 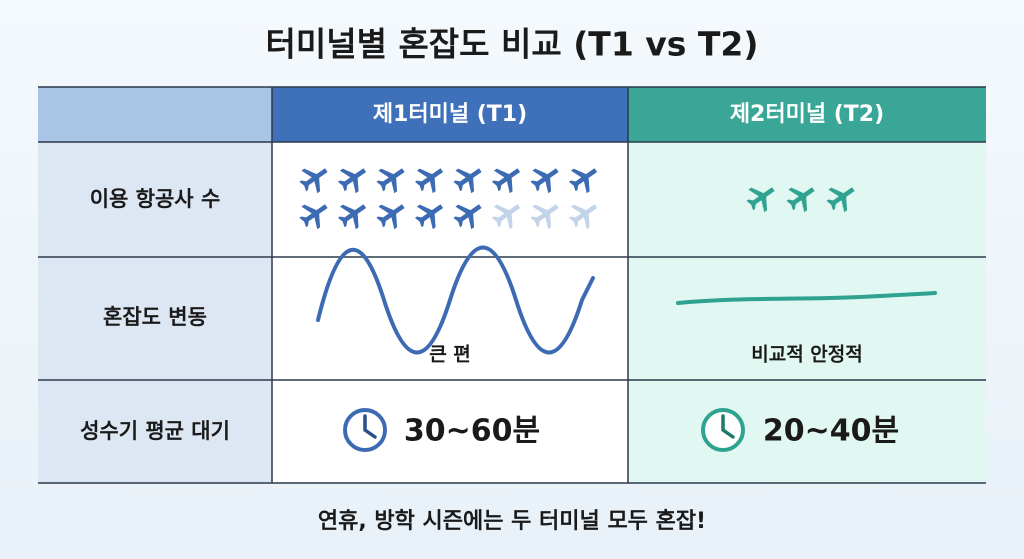 I want to click on header-t2-label: 제2터미널 (T2), so click(x=807, y=114).